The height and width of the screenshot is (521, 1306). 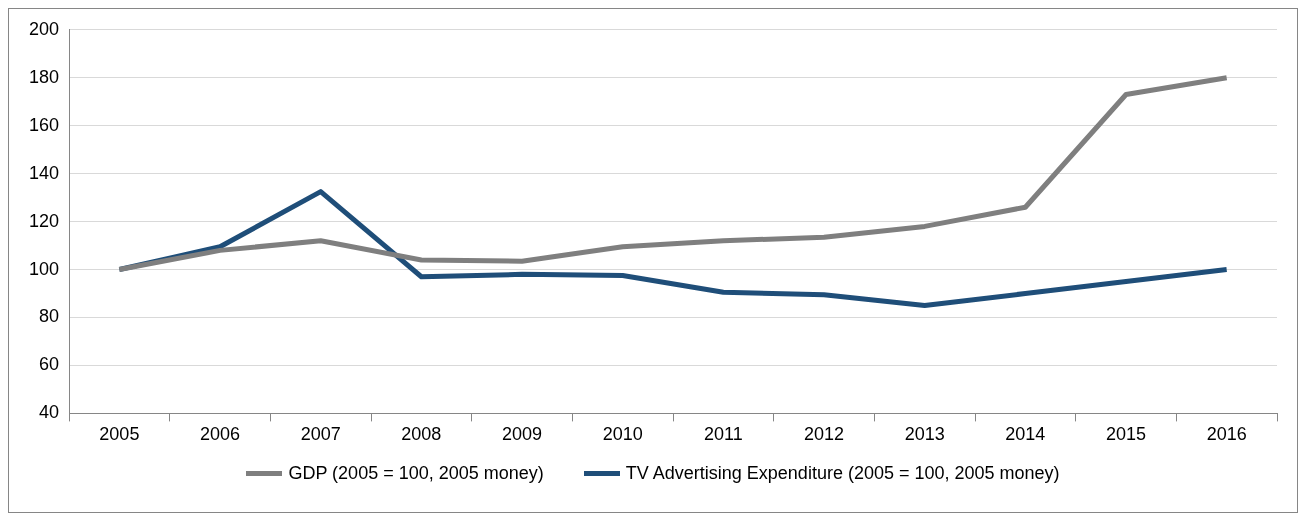 I want to click on x-tick-label: 2009, so click(x=522, y=434).